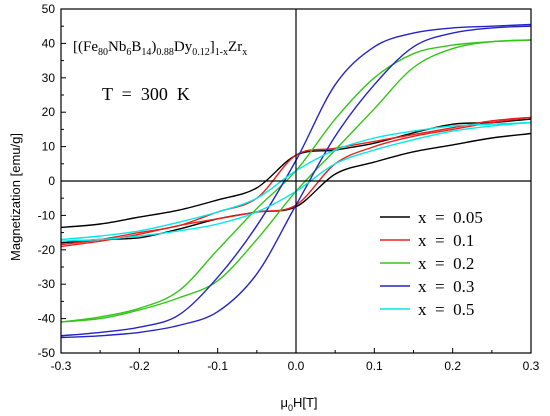  What do you see at coordinates (49, 9) in the screenshot?
I see `y-tick-label: 50` at bounding box center [49, 9].